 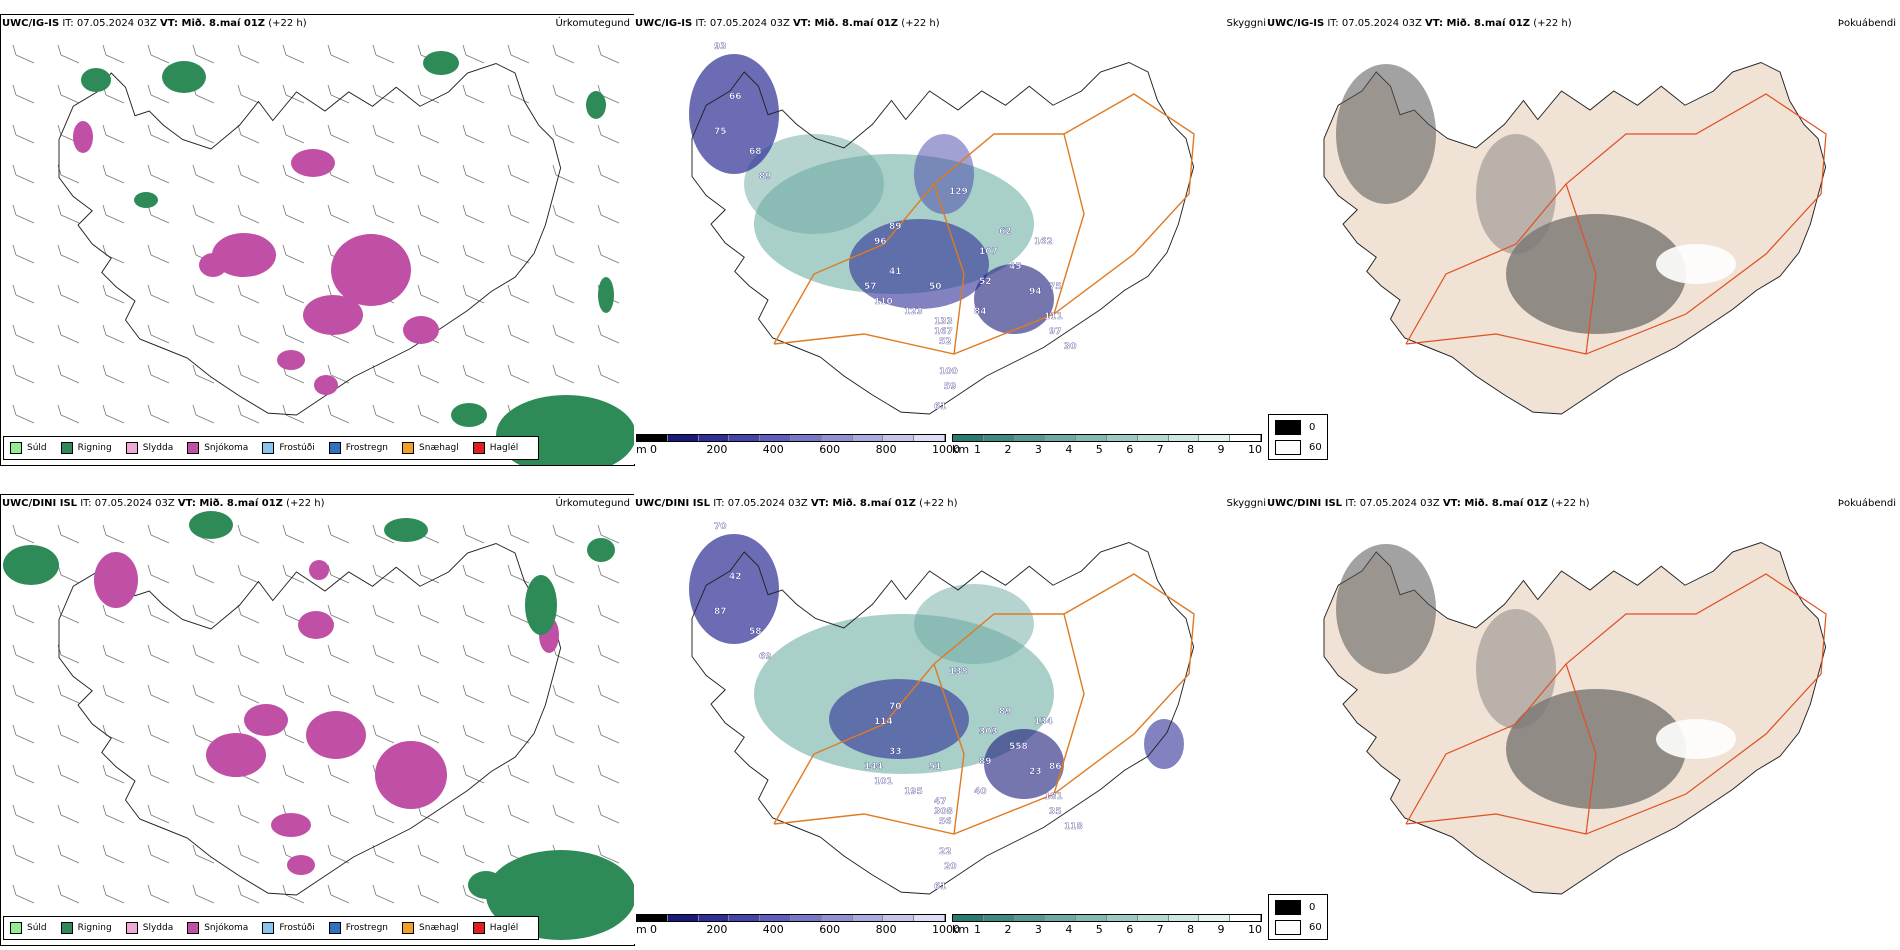 What do you see at coordinates (653, 449) in the screenshot?
I see `colorbar-tick: 0` at bounding box center [653, 449].